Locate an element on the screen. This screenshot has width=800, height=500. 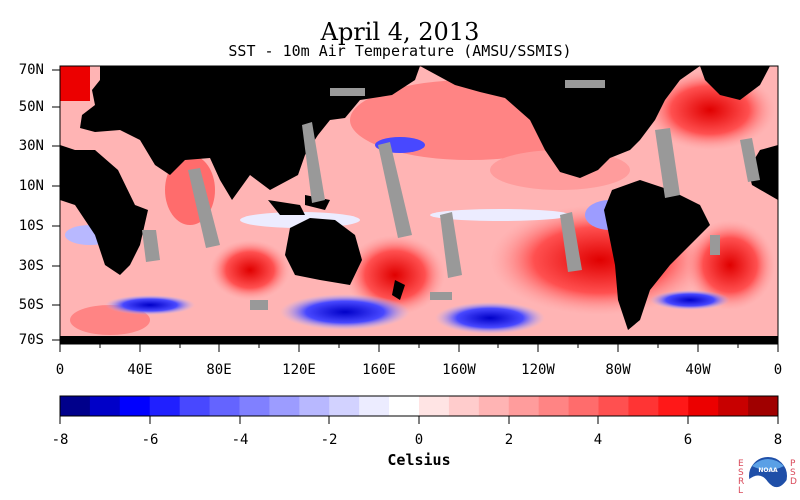
colorbar-label-6: 6 is located at coordinates (688, 440).